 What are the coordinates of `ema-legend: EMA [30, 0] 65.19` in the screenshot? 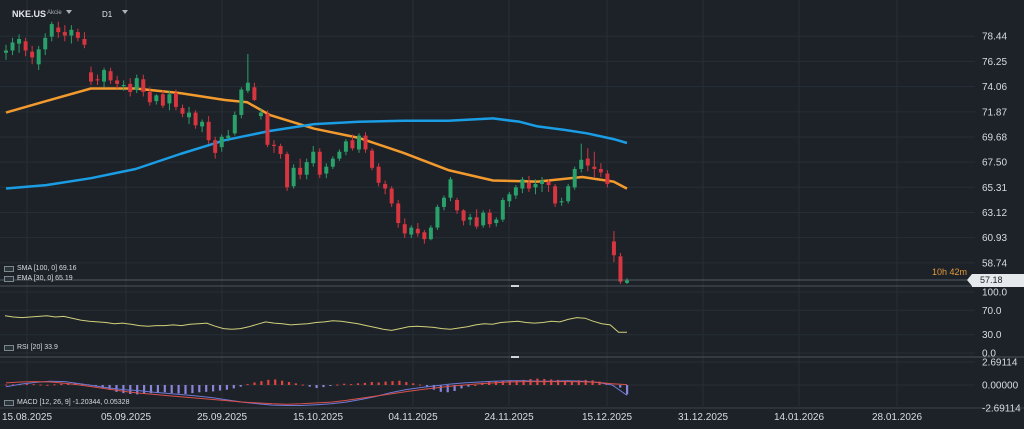 It's located at (38, 278).